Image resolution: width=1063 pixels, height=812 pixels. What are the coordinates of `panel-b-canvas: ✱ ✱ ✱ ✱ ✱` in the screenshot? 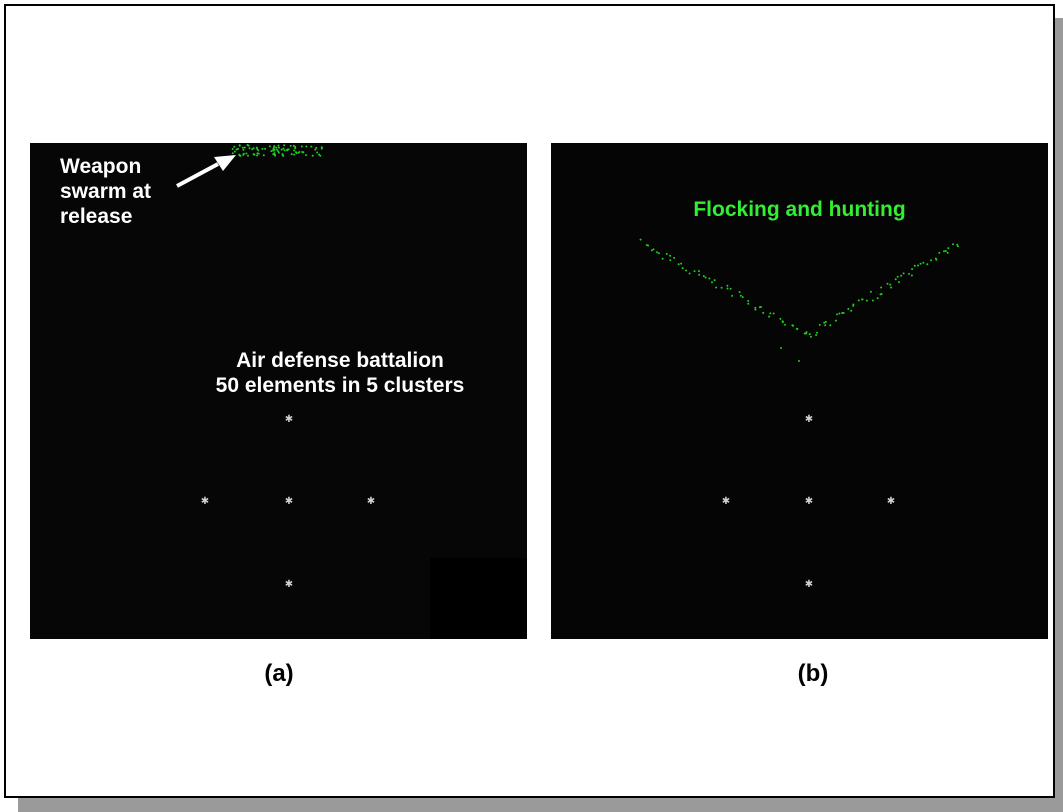 It's located at (799, 414).